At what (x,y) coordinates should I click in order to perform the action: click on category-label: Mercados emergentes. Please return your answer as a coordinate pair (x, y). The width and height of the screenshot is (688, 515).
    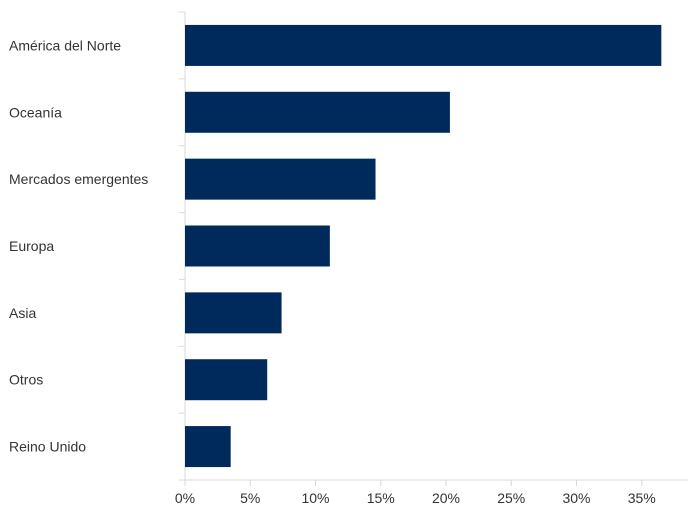
    Looking at the image, I should click on (78, 179).